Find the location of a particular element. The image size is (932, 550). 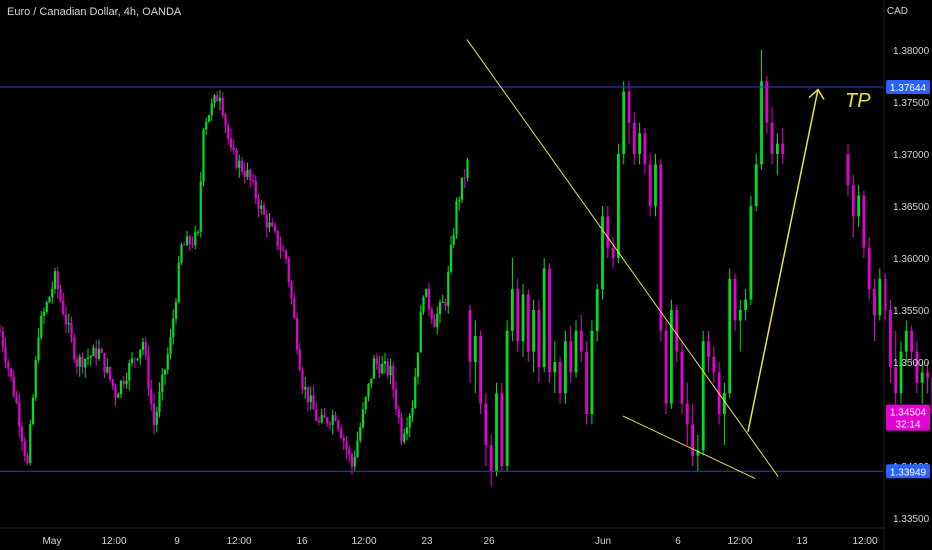

time-tick-label: Jun is located at coordinates (603, 541).